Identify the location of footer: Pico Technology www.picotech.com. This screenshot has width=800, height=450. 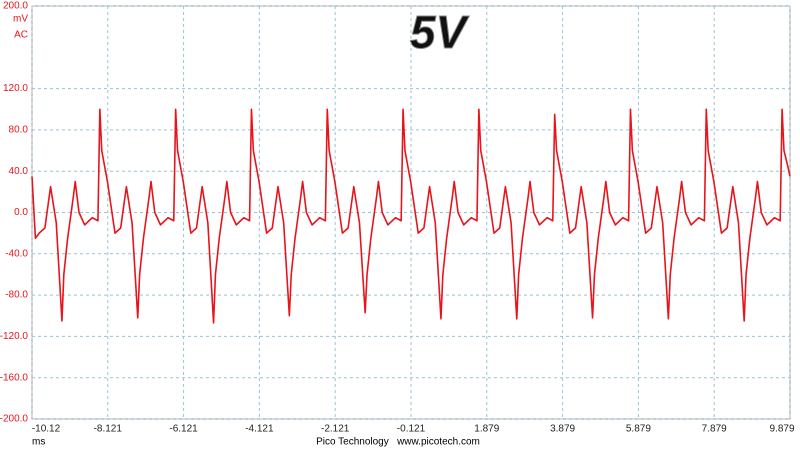
(398, 442).